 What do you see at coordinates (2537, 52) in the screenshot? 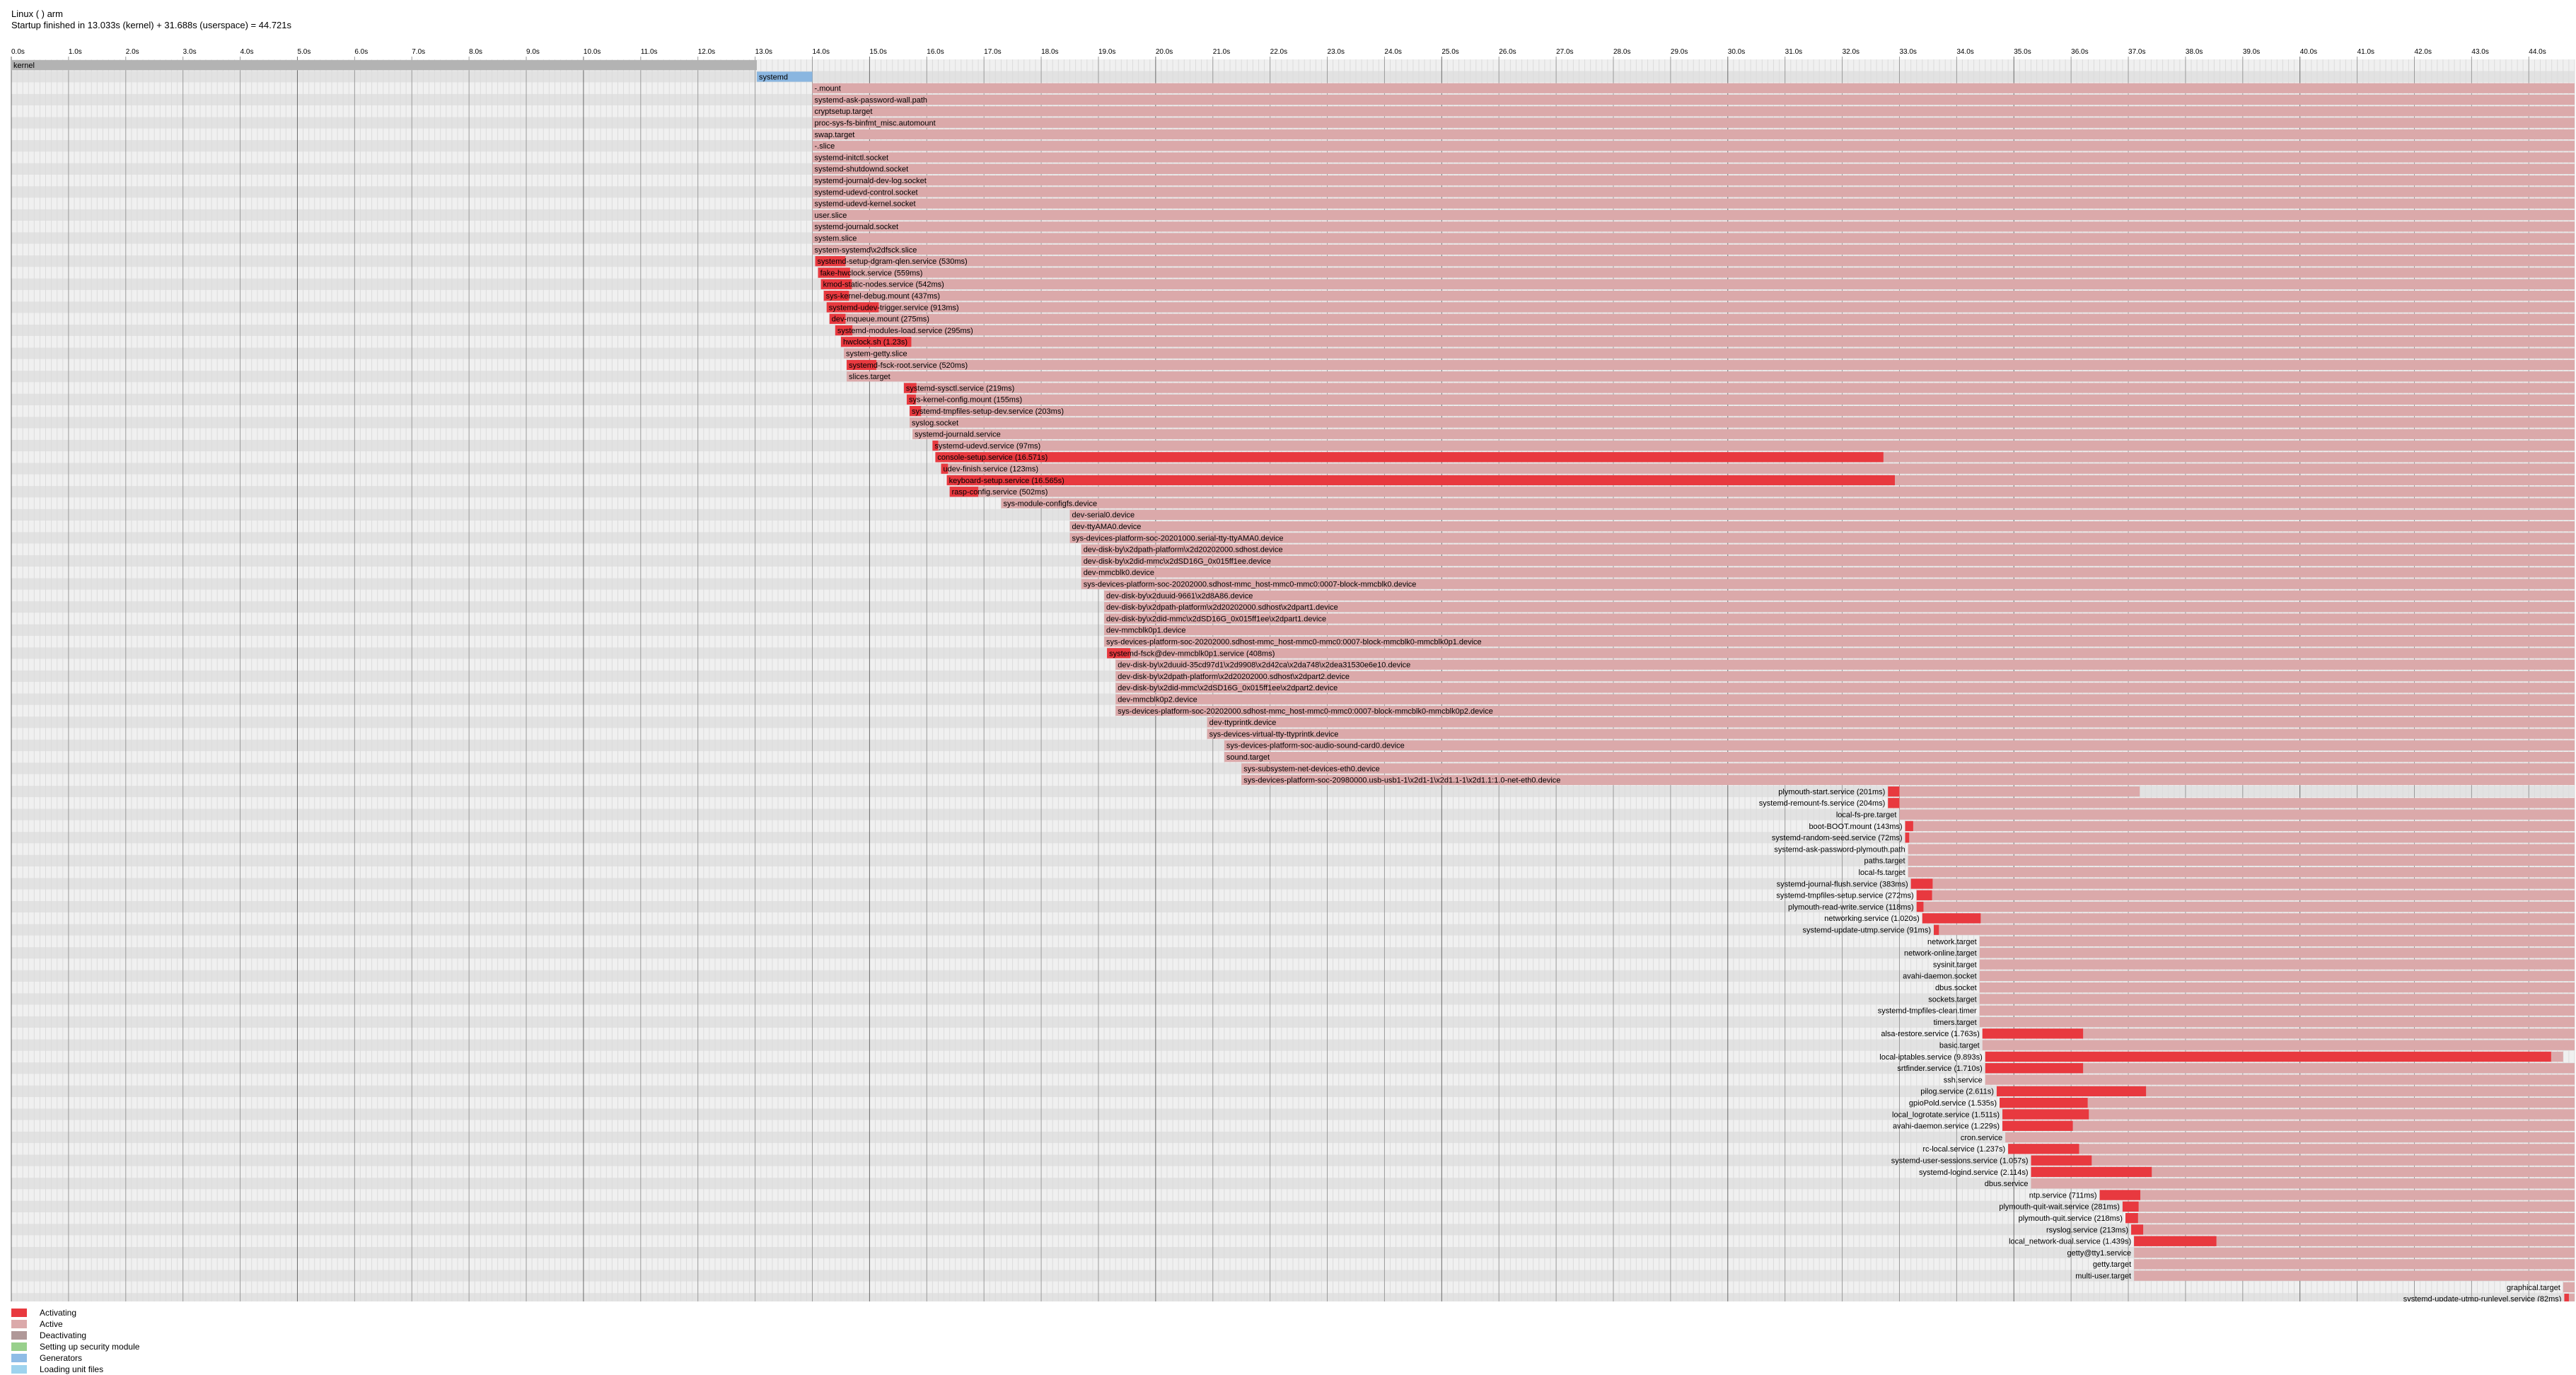
I see `x-tick-label: 44.0s` at bounding box center [2537, 52].